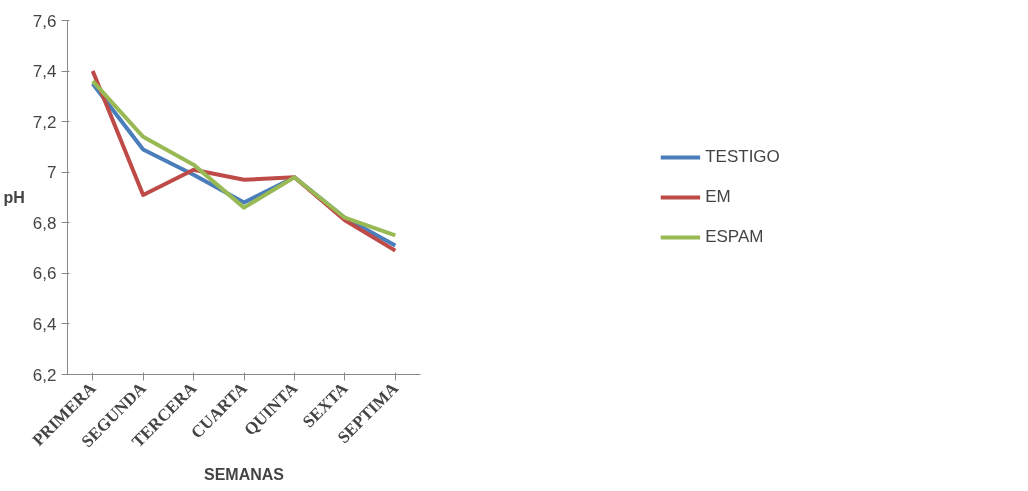  I want to click on y-tick-label: 7,2, so click(44, 122).